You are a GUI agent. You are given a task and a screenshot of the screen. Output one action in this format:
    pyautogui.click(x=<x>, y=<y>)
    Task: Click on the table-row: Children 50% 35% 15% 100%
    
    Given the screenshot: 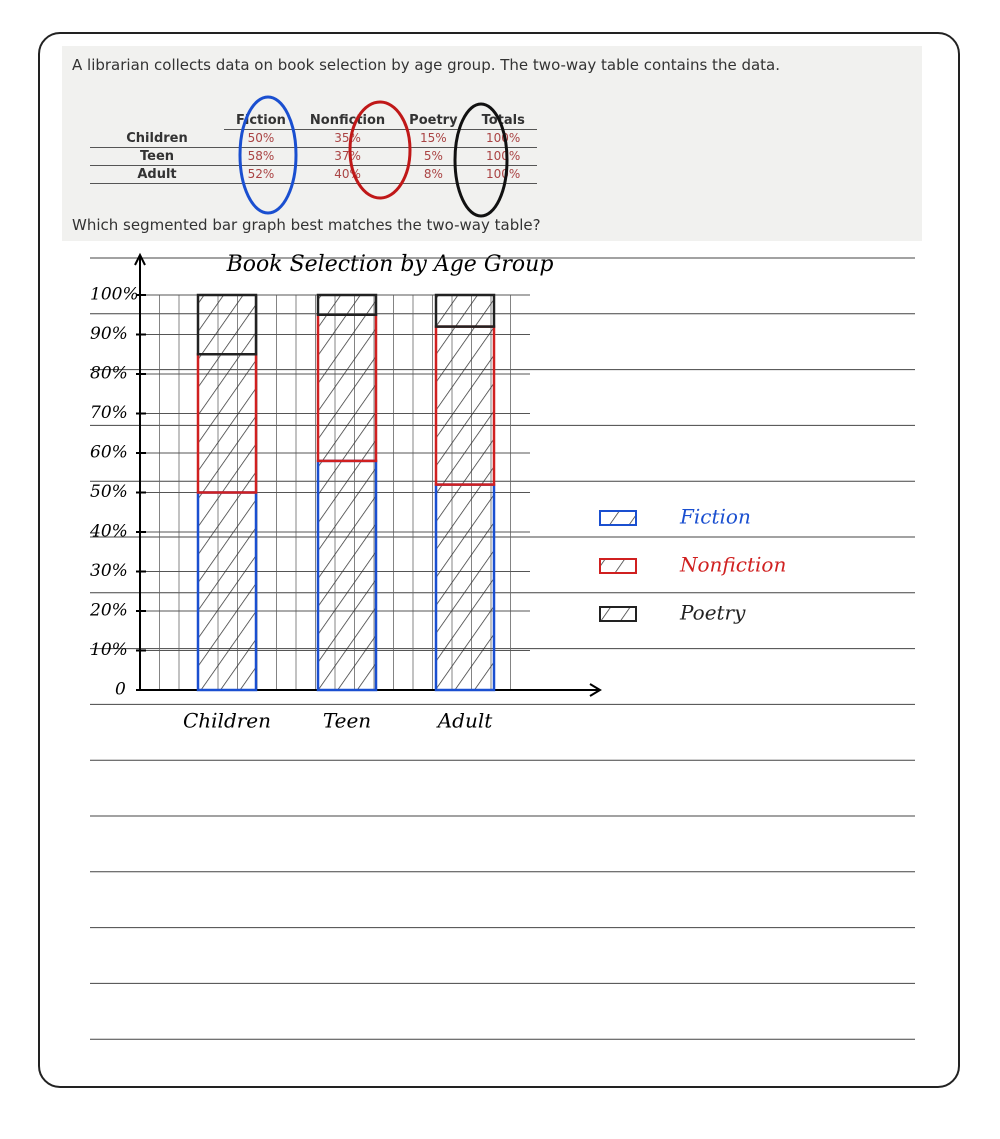 What is the action you would take?
    pyautogui.click(x=313, y=138)
    